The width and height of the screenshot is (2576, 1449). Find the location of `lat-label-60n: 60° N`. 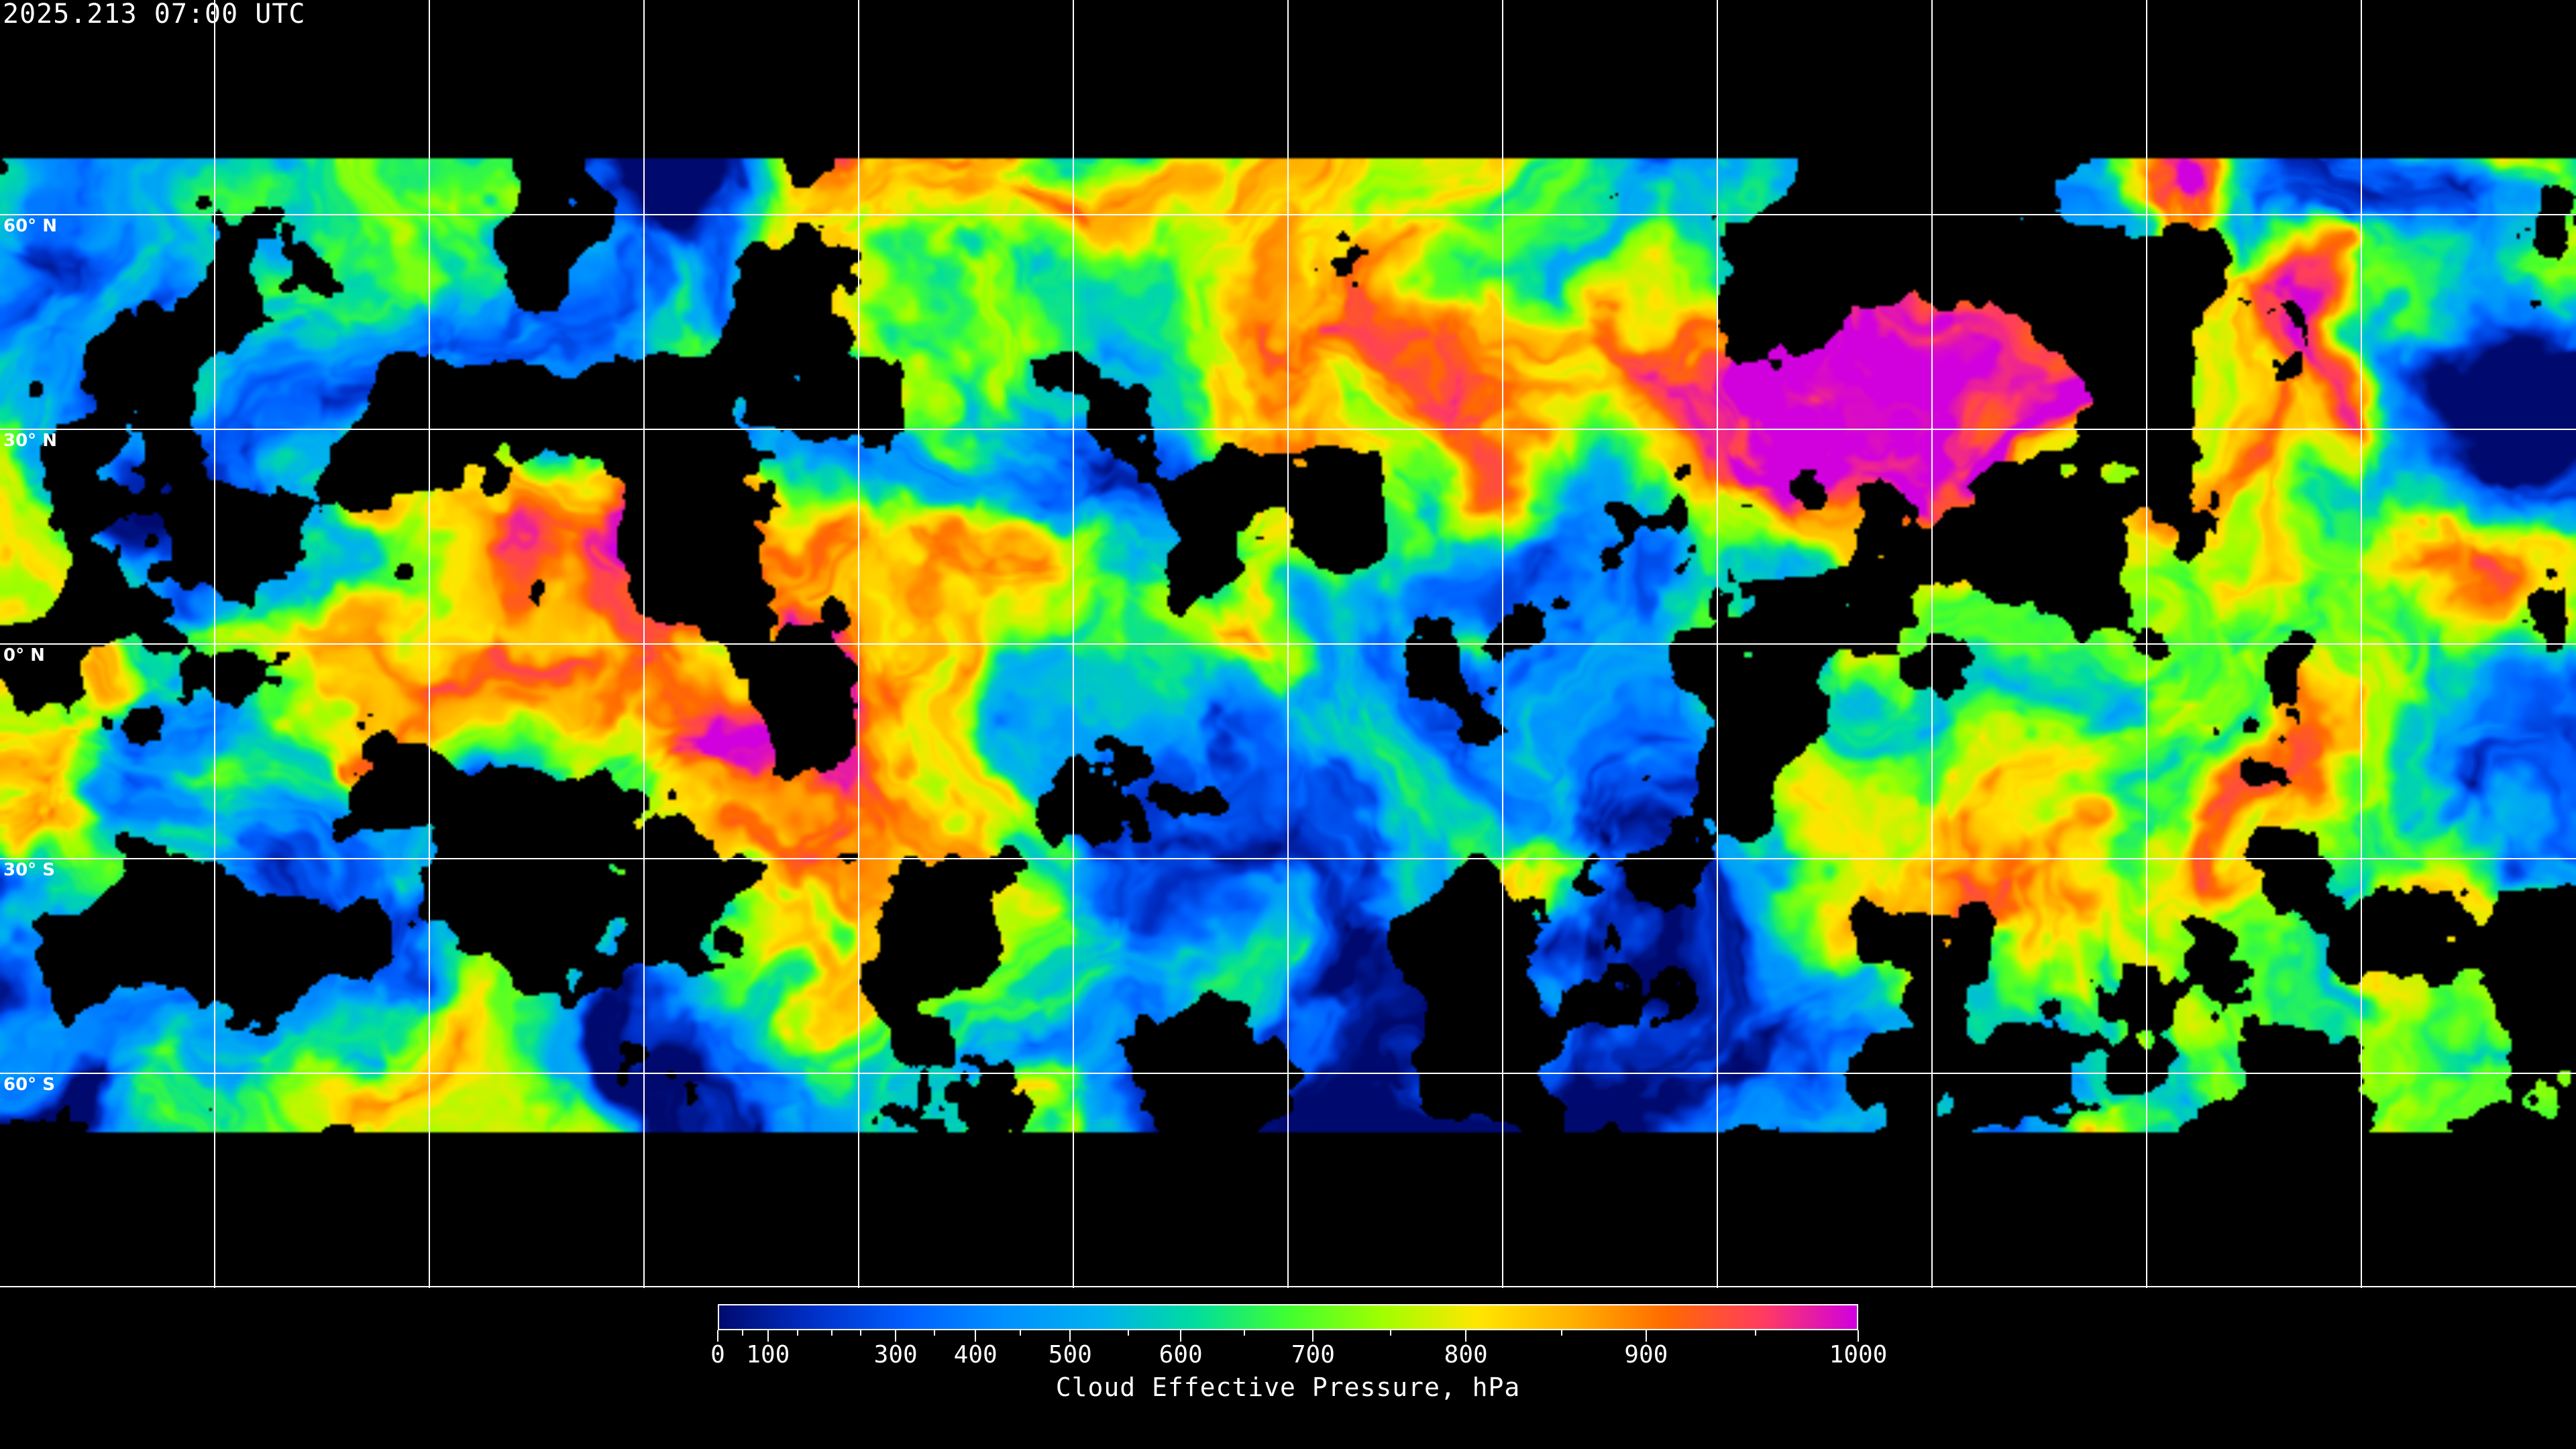

lat-label-60n: 60° N is located at coordinates (30, 226).